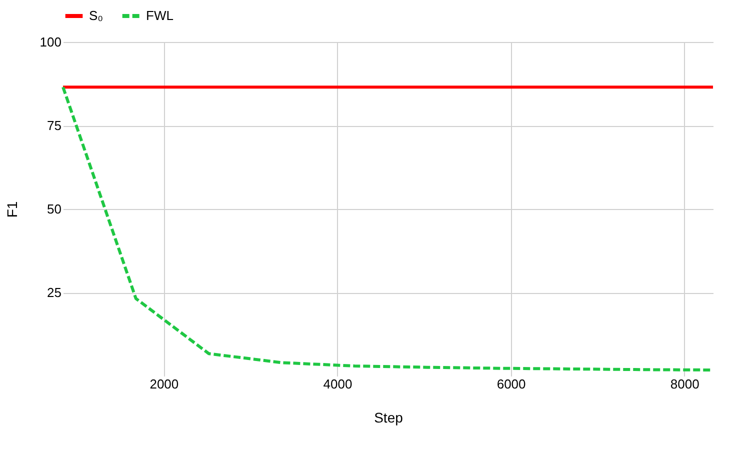 Image resolution: width=751 pixels, height=453 pixels. Describe the element at coordinates (160, 15) in the screenshot. I see `legend-label: FWL` at that location.